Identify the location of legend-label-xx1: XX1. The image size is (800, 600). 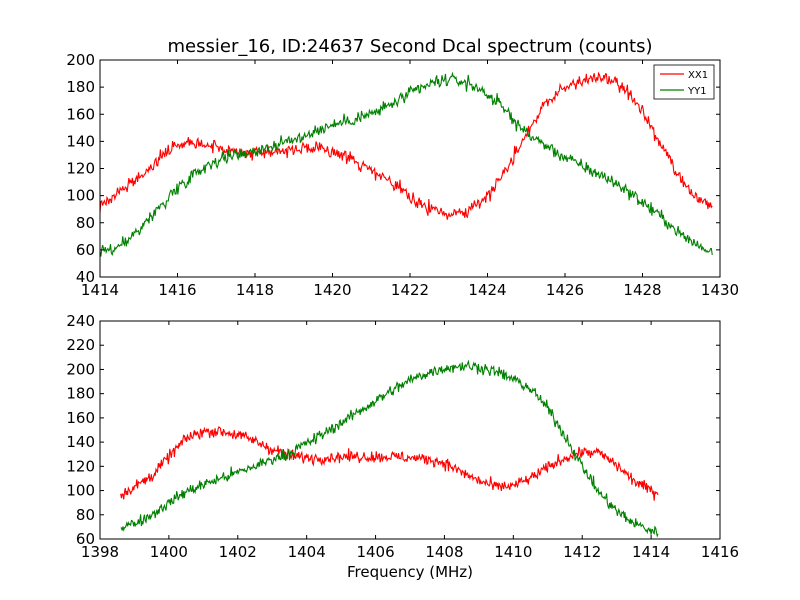
(698, 75).